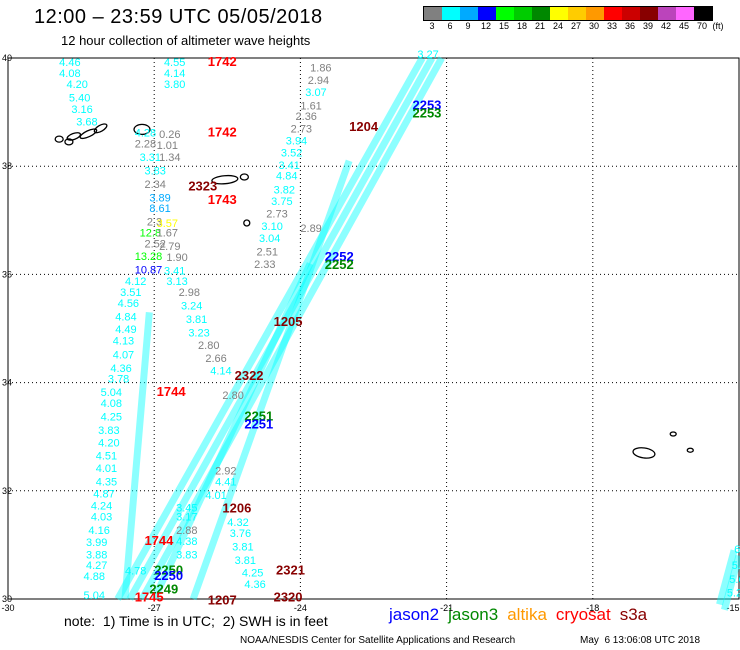 The image size is (740, 650). What do you see at coordinates (118, 380) in the screenshot?
I see `swh-value: 3.78` at bounding box center [118, 380].